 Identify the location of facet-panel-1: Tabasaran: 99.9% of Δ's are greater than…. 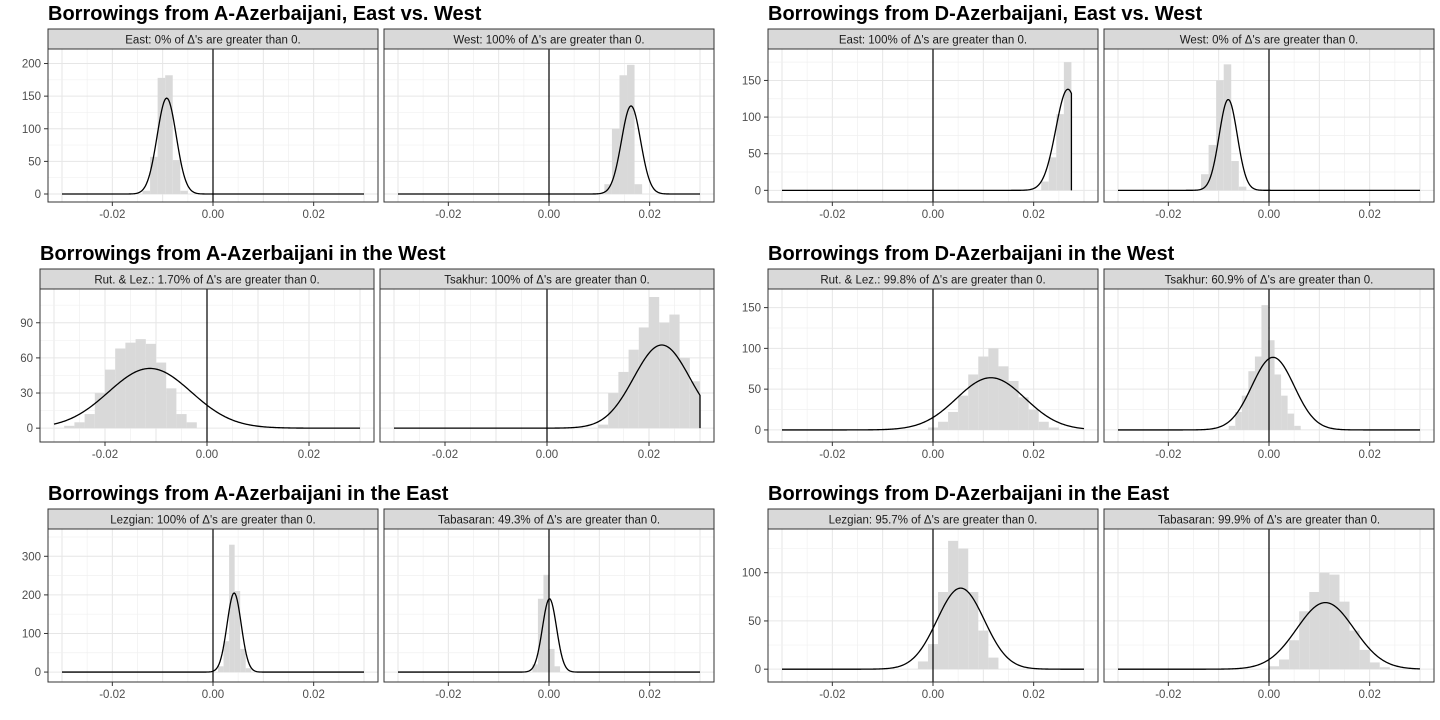
(1269, 604).